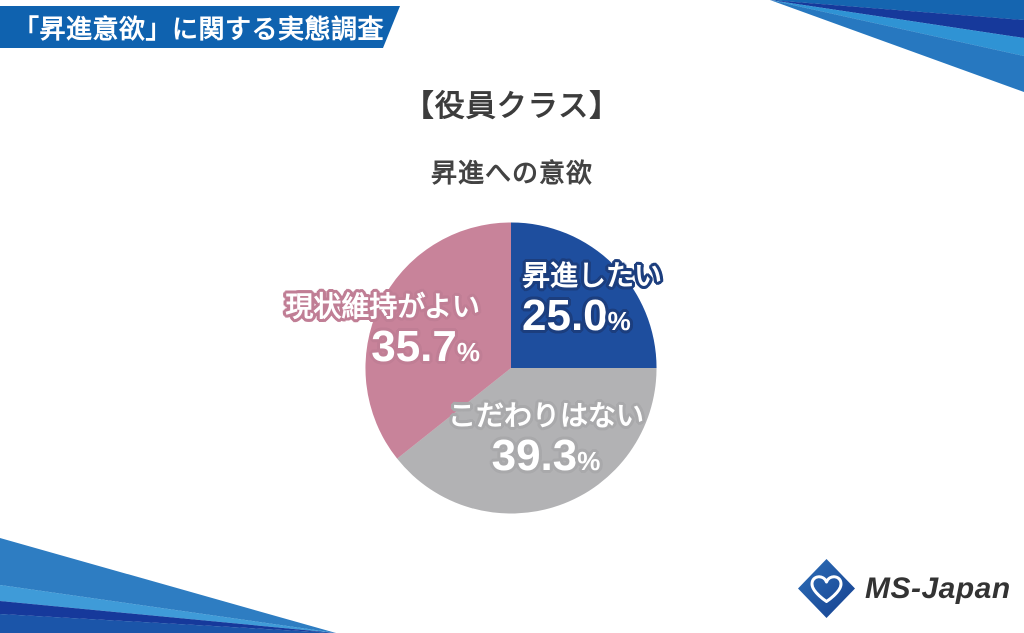 Image resolution: width=1024 pixels, height=633 pixels. I want to click on corner-decoration-top-right, so click(897, 46).